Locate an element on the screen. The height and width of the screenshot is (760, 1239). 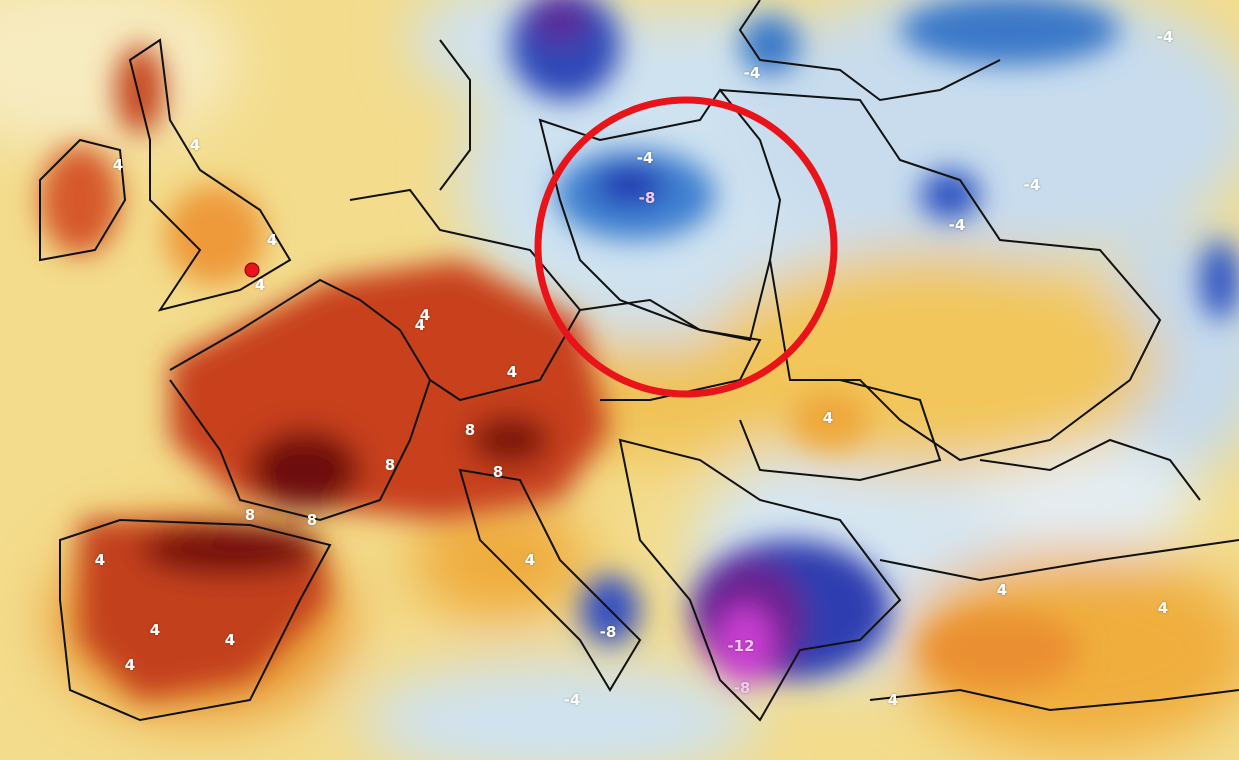
highlight-circle is located at coordinates (686, 247).